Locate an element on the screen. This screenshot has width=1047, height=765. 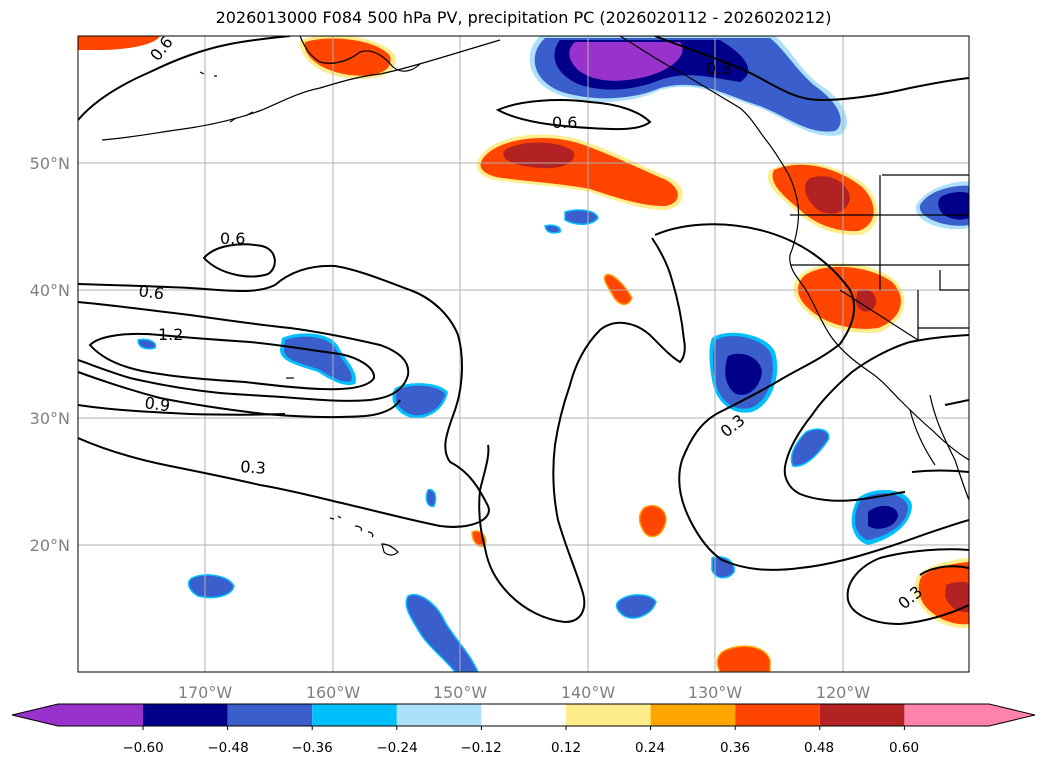
latitude-tick-labels: 50°N 40°N 30°N 20°N is located at coordinates (50, 354).